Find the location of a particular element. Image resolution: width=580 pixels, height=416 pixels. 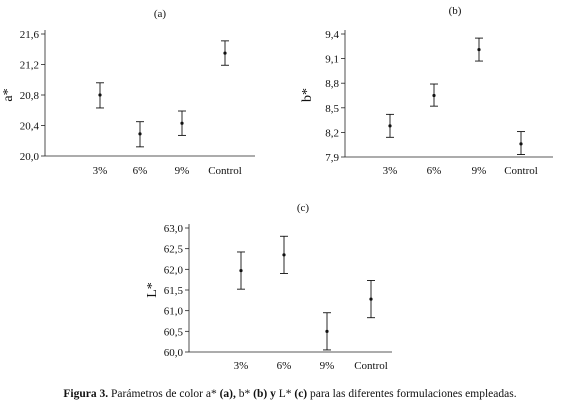

panel-c-x-tick-label: Control is located at coordinates (371, 366).